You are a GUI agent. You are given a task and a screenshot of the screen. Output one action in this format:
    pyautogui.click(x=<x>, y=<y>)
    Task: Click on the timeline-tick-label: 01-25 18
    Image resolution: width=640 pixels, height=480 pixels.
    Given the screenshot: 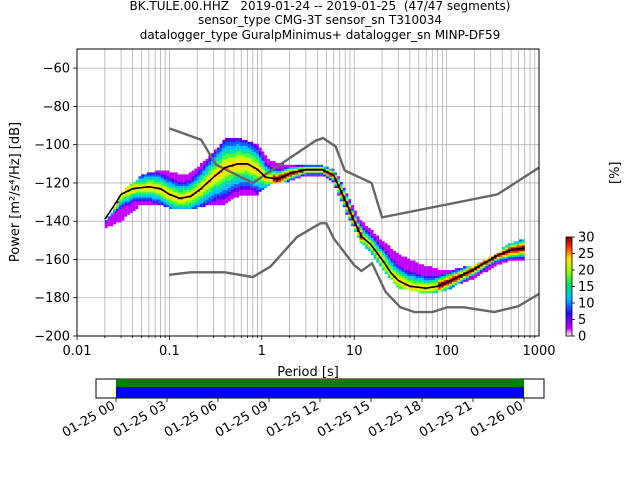 What is the action you would take?
    pyautogui.click(x=395, y=419)
    